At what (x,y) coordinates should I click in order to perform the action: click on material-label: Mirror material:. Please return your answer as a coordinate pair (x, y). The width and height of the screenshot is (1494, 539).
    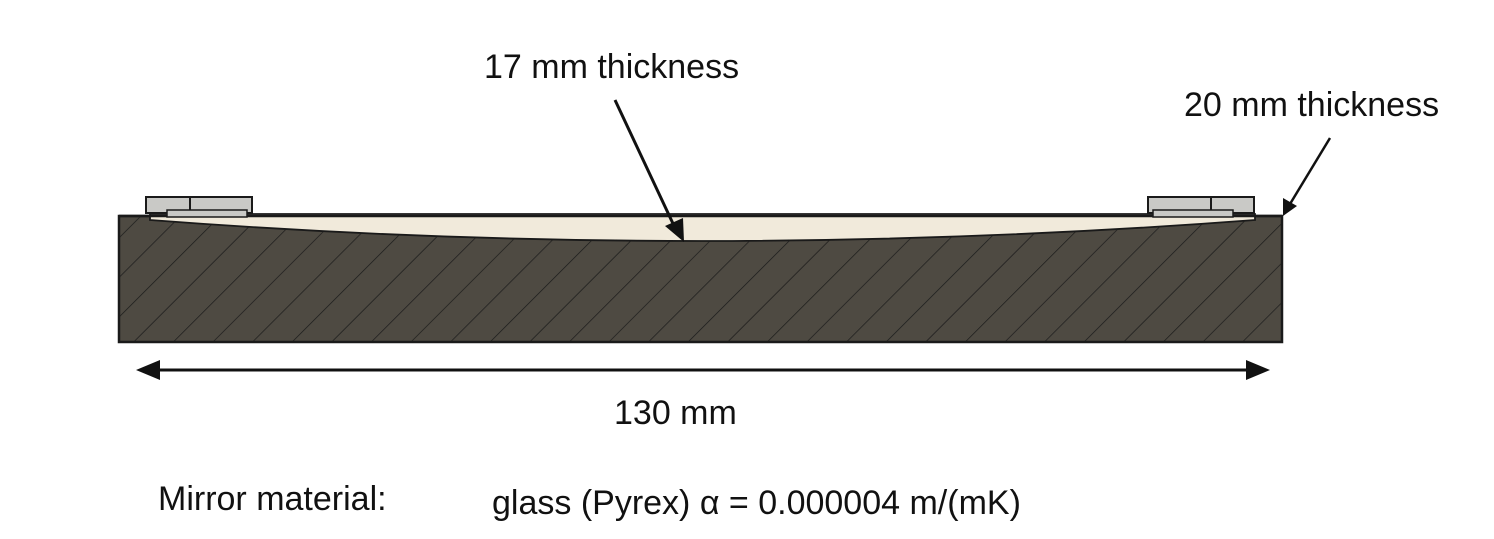
    Looking at the image, I should click on (272, 499).